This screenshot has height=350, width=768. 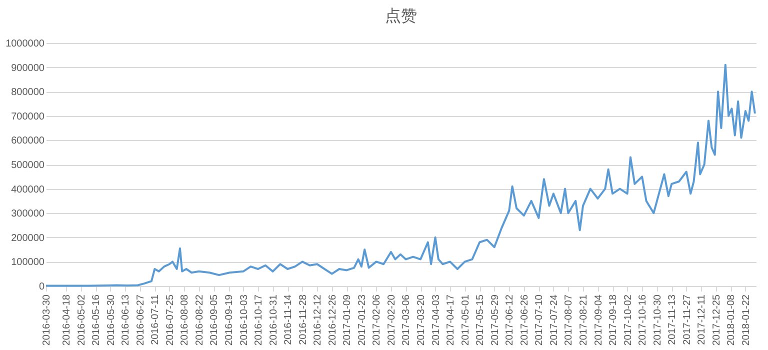 I want to click on x-tick-label: 2017-12-25, so click(x=716, y=320).